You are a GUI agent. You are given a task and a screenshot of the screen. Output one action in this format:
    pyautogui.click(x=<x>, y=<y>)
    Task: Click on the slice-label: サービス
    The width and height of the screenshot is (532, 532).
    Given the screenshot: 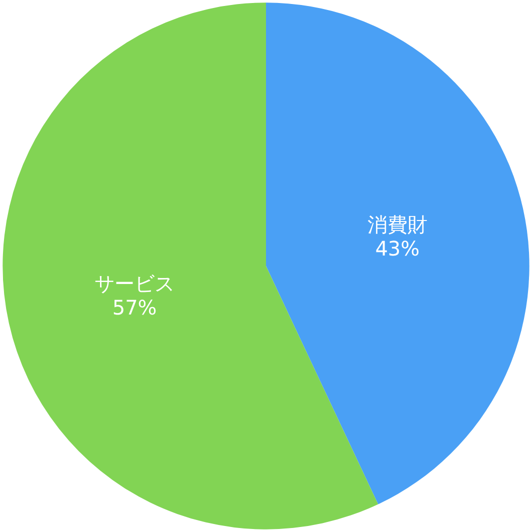 What is the action you would take?
    pyautogui.click(x=134, y=283)
    